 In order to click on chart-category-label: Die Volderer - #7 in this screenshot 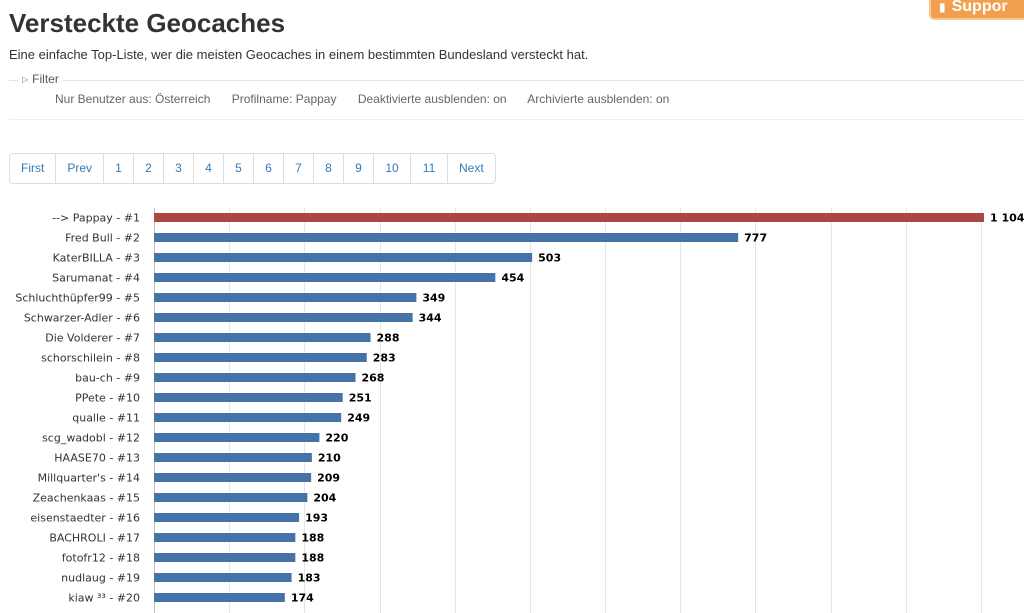, I will do `click(92, 338)`.